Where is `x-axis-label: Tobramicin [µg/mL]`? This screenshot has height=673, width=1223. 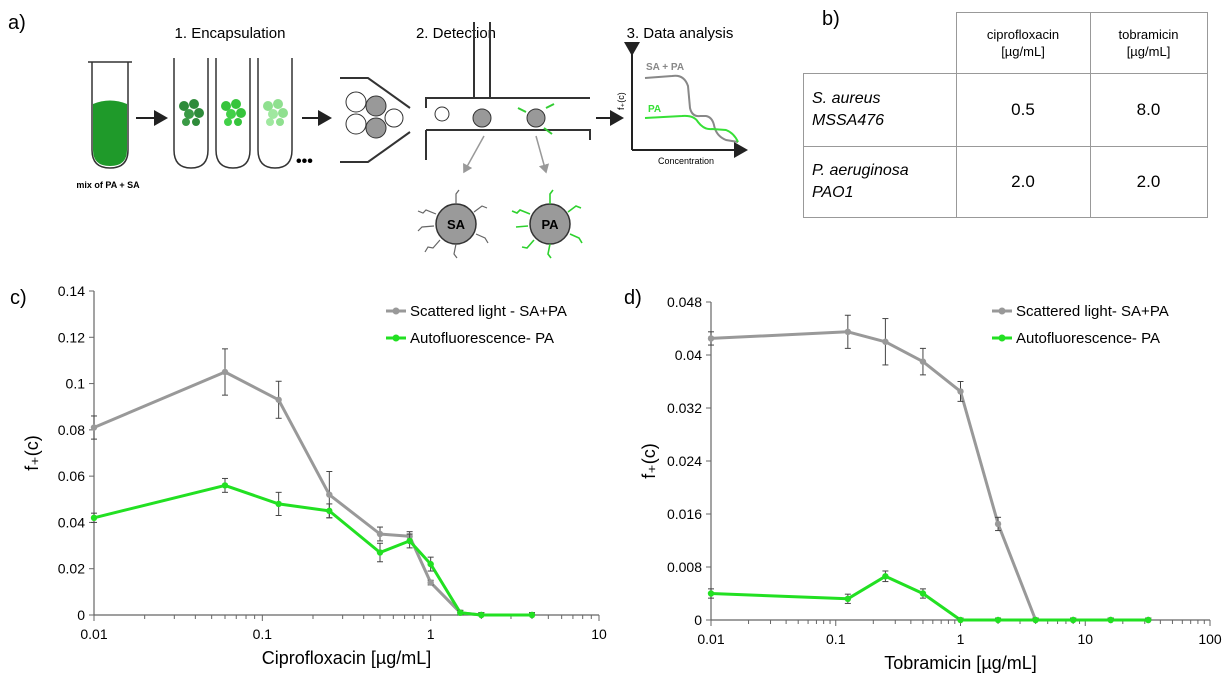
x-axis-label: Tobramicin [µg/mL] is located at coordinates (960, 663).